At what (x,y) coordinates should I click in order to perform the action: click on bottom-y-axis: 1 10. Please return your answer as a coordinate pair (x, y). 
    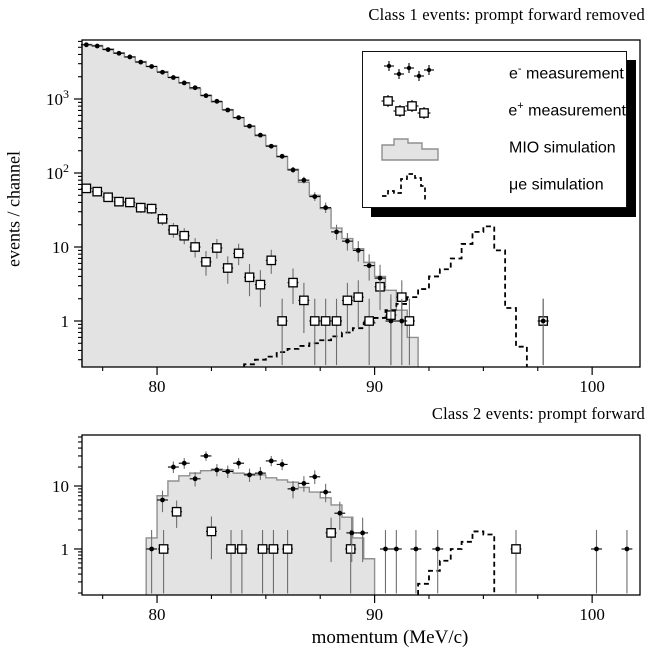
    Looking at the image, I should click on (67, 515).